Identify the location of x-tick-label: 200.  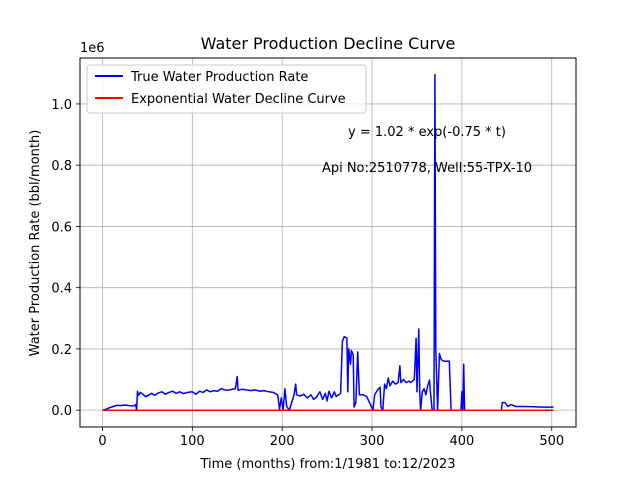
(282, 441).